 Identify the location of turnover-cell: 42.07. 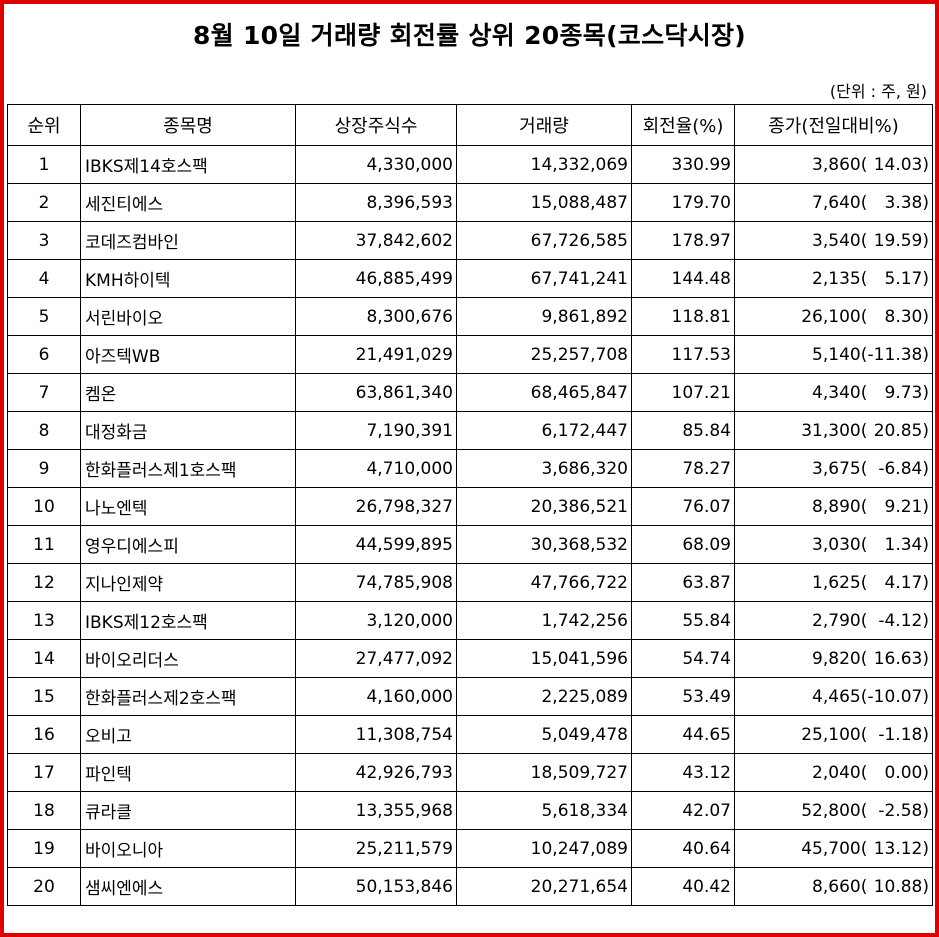
(683, 810).